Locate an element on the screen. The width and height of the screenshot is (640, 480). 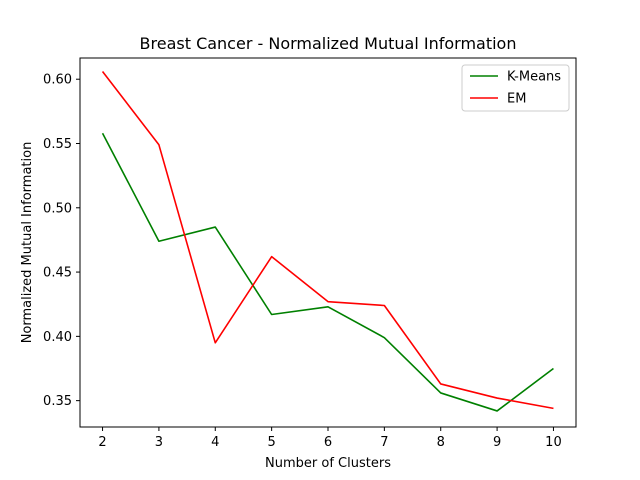
y-tick-label: 0.45 is located at coordinates (57, 273).